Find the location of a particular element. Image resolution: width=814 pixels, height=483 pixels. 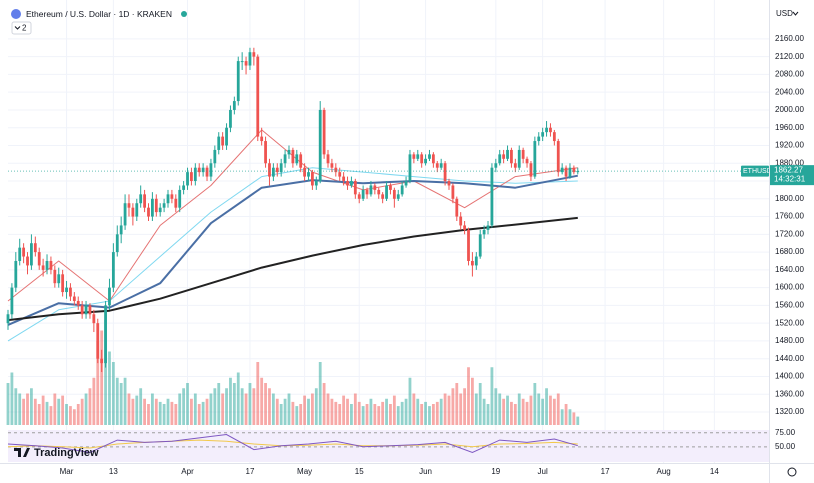

indicator-toggle is located at coordinates (21, 28).